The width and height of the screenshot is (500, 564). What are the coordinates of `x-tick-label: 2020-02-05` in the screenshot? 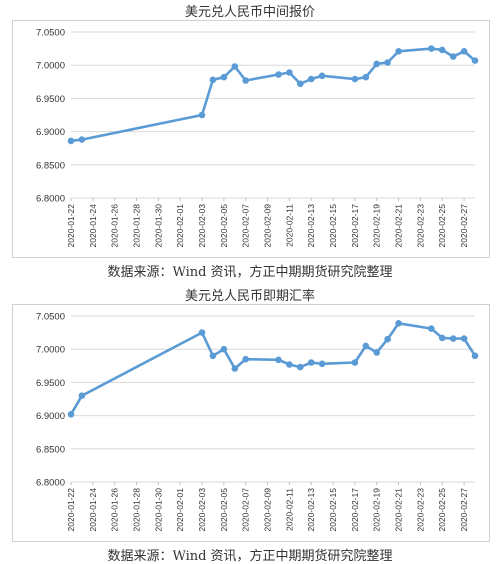 It's located at (224, 510).